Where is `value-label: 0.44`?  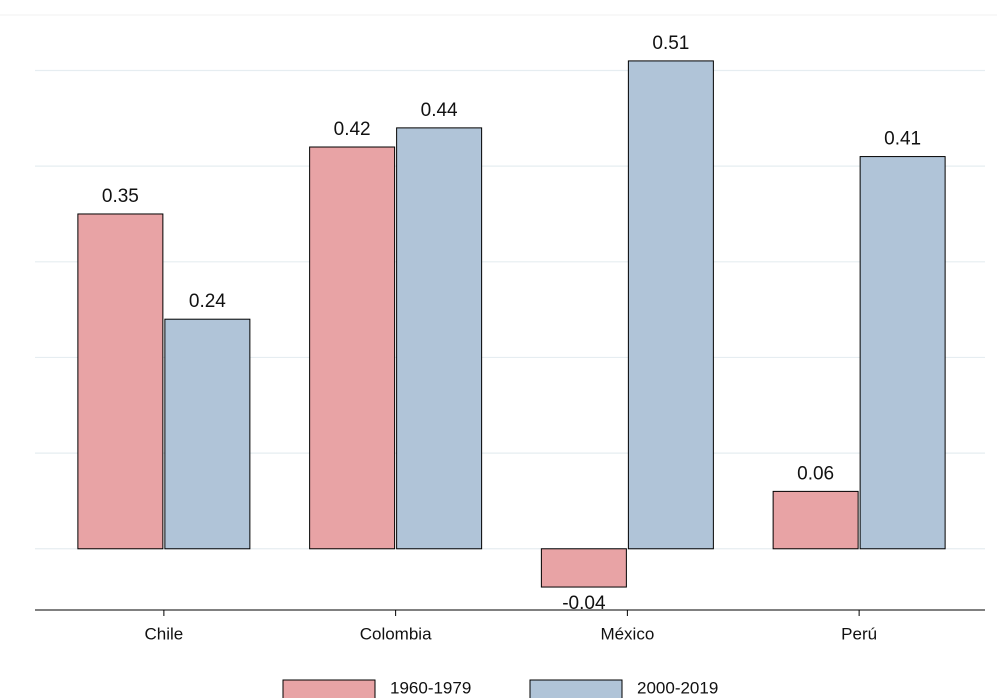
value-label: 0.44 is located at coordinates (439, 110).